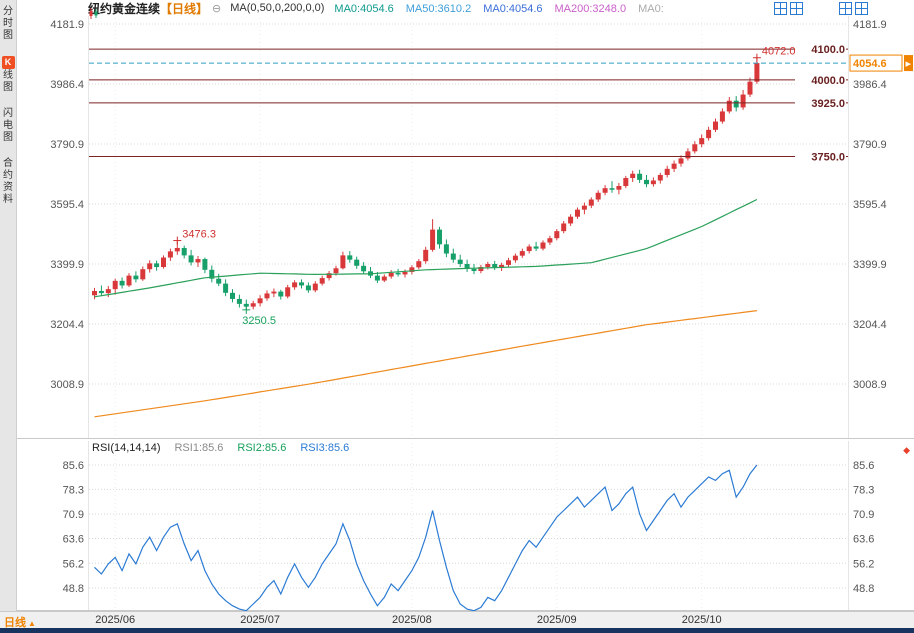 The height and width of the screenshot is (633, 914). What do you see at coordinates (199, 448) in the screenshot?
I see `rsi-value: RSI1:85.6` at bounding box center [199, 448].